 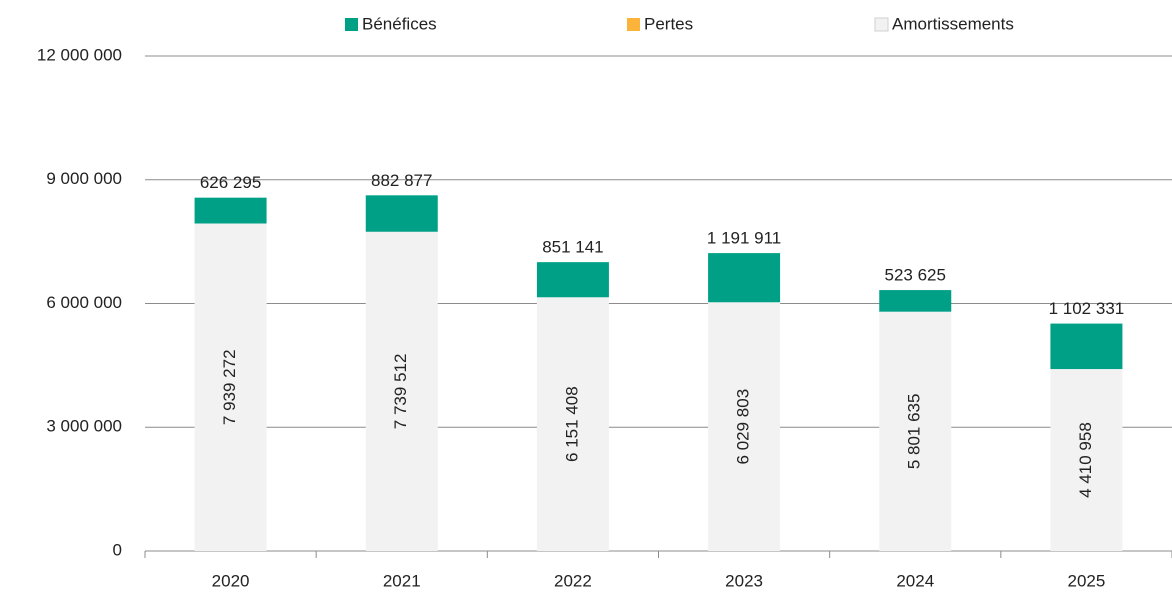 What do you see at coordinates (399, 23) in the screenshot?
I see `legend-label: Bénéfices` at bounding box center [399, 23].